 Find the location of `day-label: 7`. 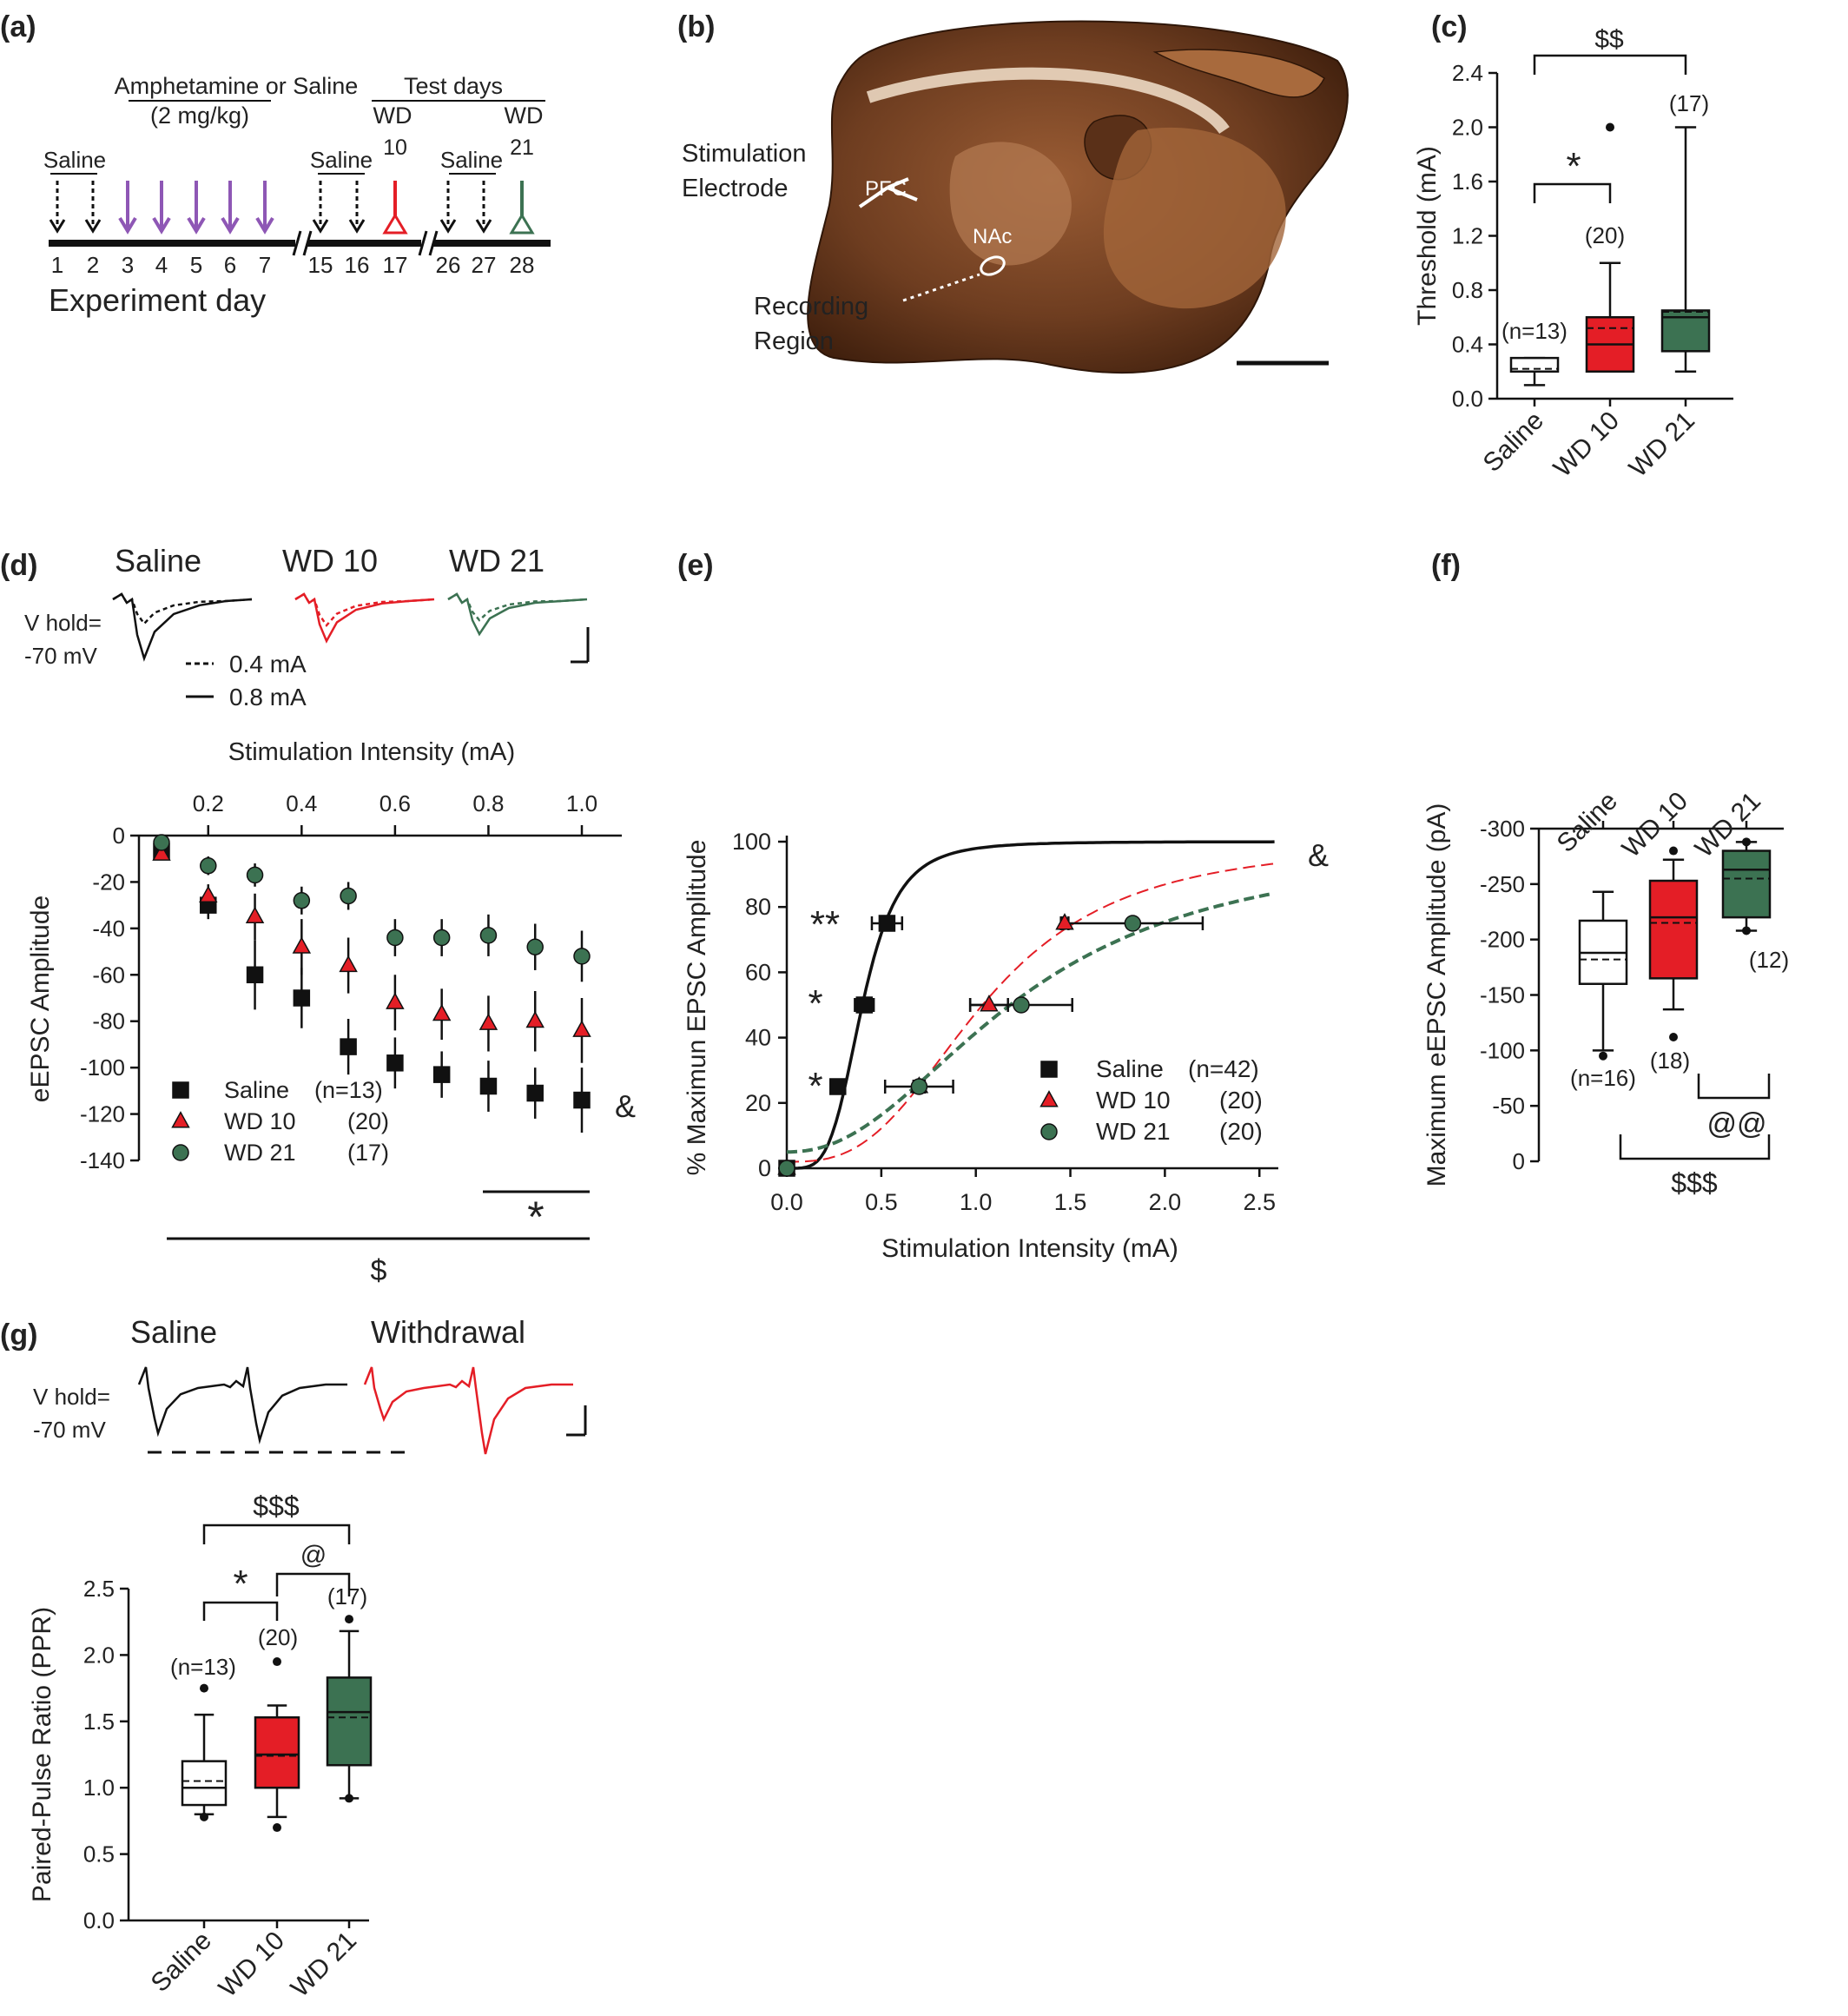

day-label: 7 is located at coordinates (265, 265).